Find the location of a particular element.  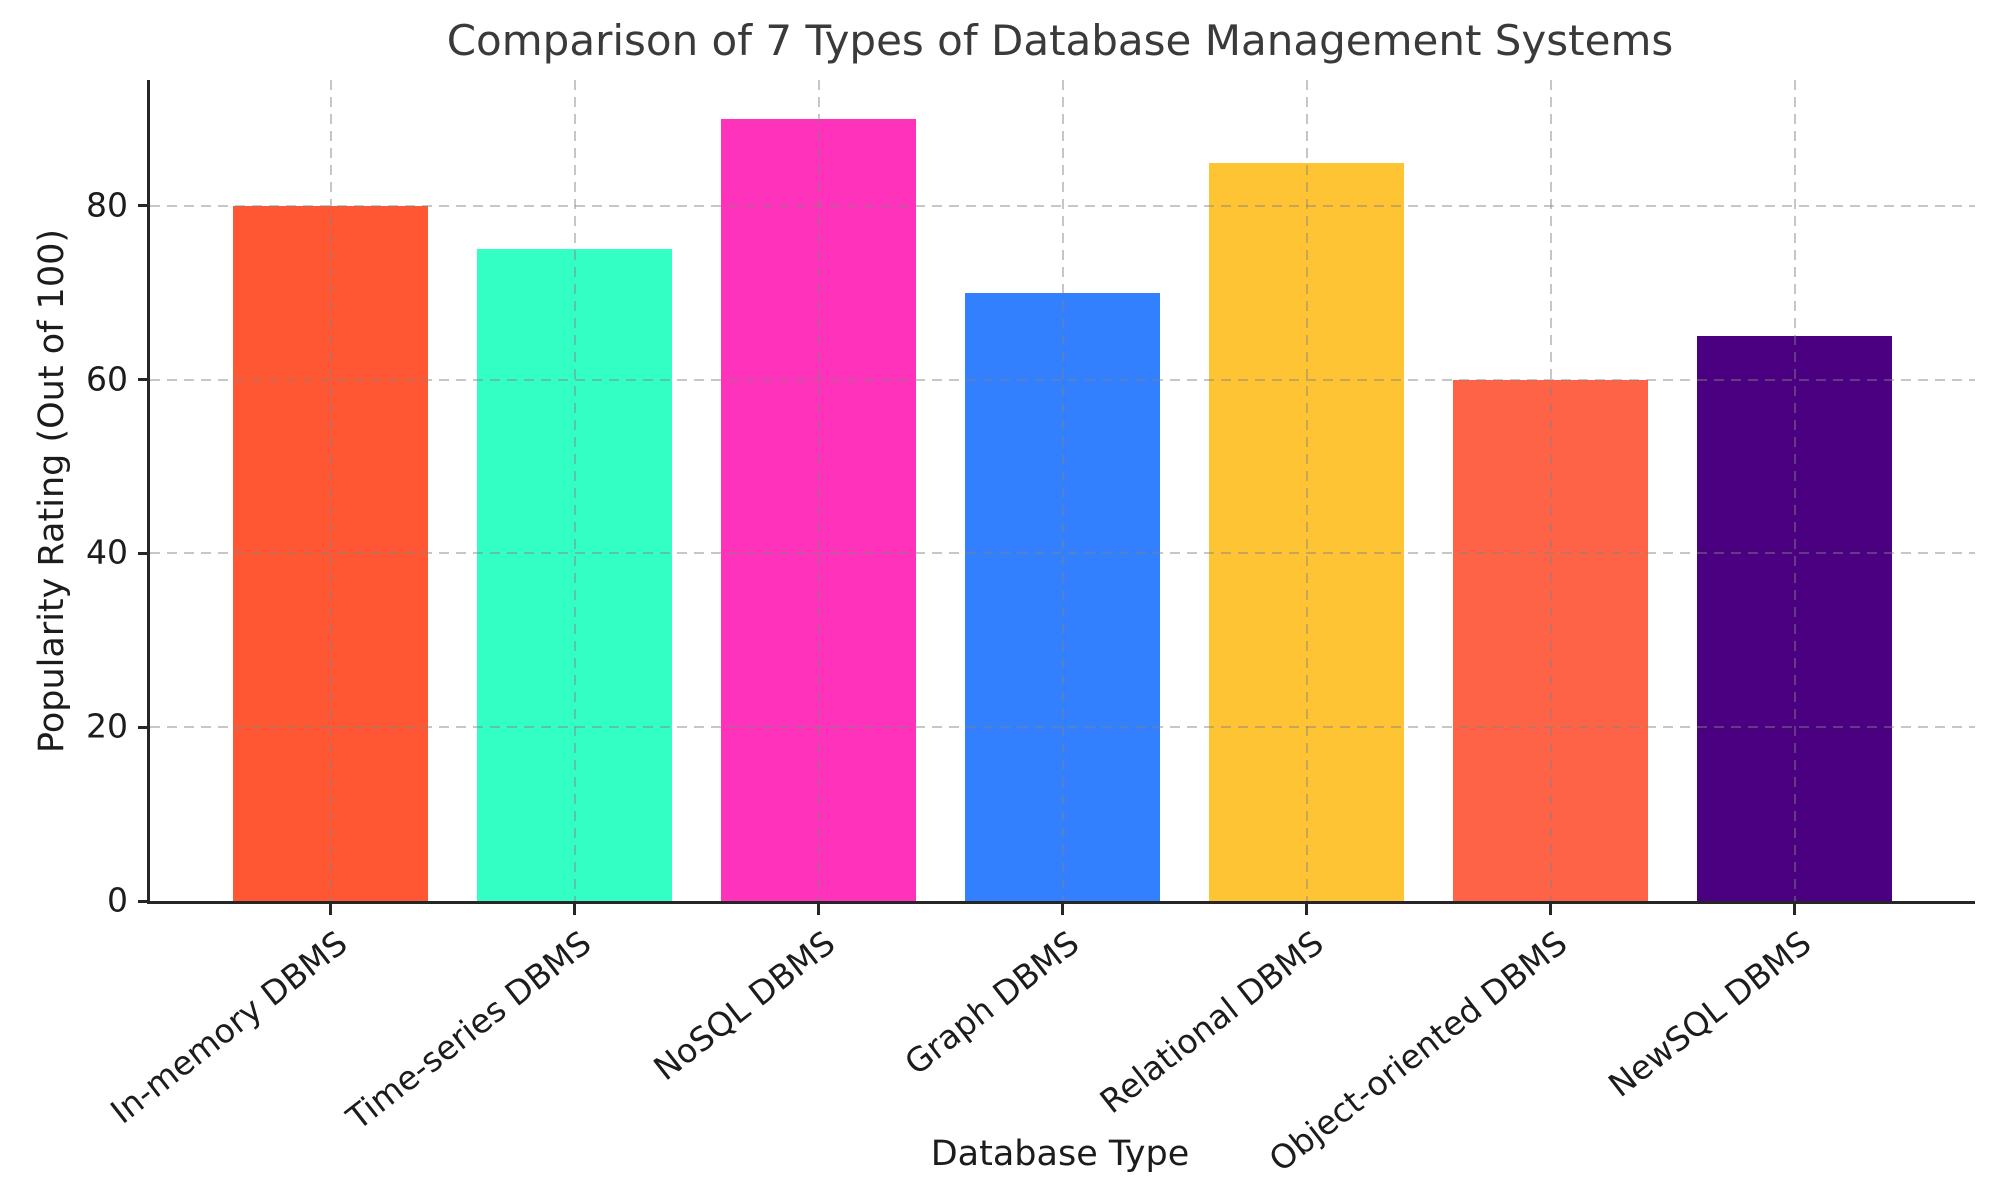

y-axis-label: Popularity Rating (Out of 100) is located at coordinates (52, 491).